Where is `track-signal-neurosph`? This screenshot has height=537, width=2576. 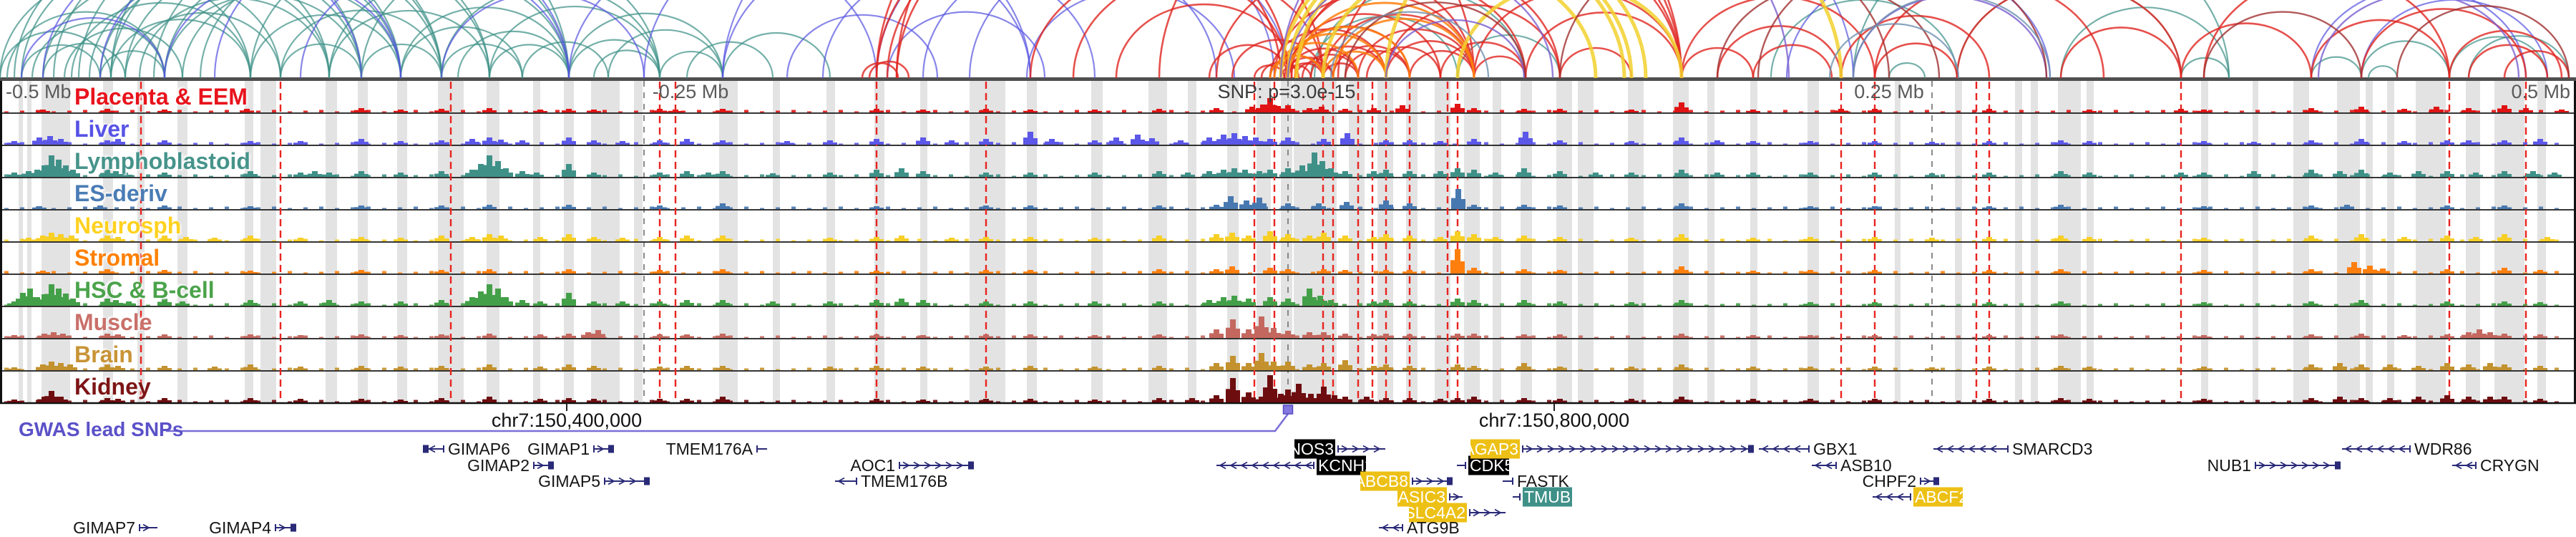 track-signal-neurosph is located at coordinates (1281, 236).